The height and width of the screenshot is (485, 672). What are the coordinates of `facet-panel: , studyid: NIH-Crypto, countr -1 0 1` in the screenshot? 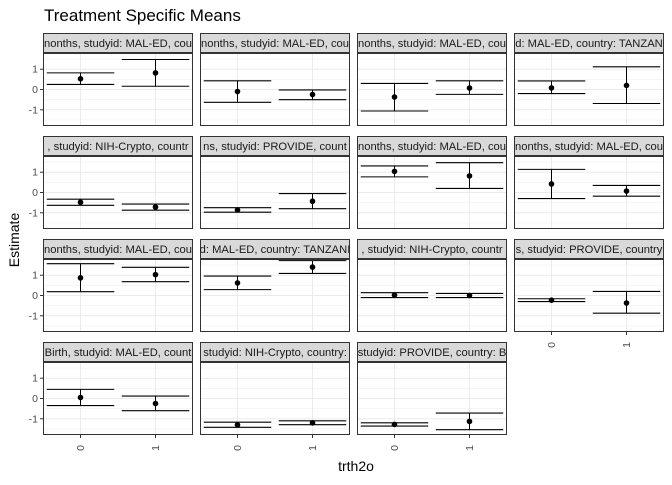 It's located at (111, 182).